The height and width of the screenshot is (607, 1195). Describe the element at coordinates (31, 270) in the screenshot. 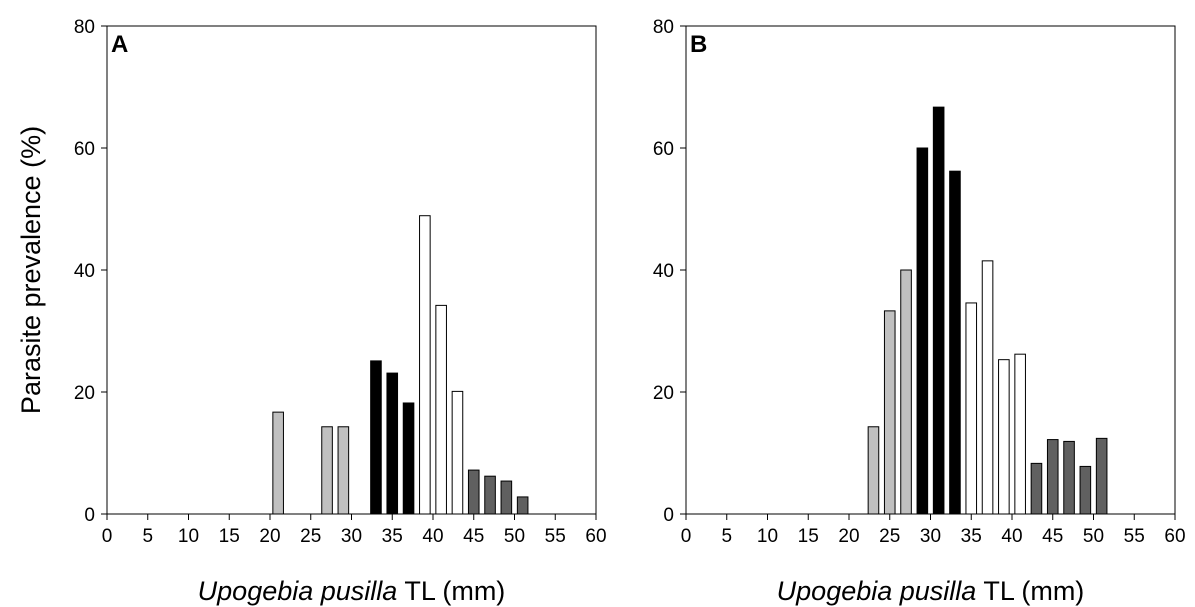

I see `y-axis-title: Parasite prevalence (%)` at that location.